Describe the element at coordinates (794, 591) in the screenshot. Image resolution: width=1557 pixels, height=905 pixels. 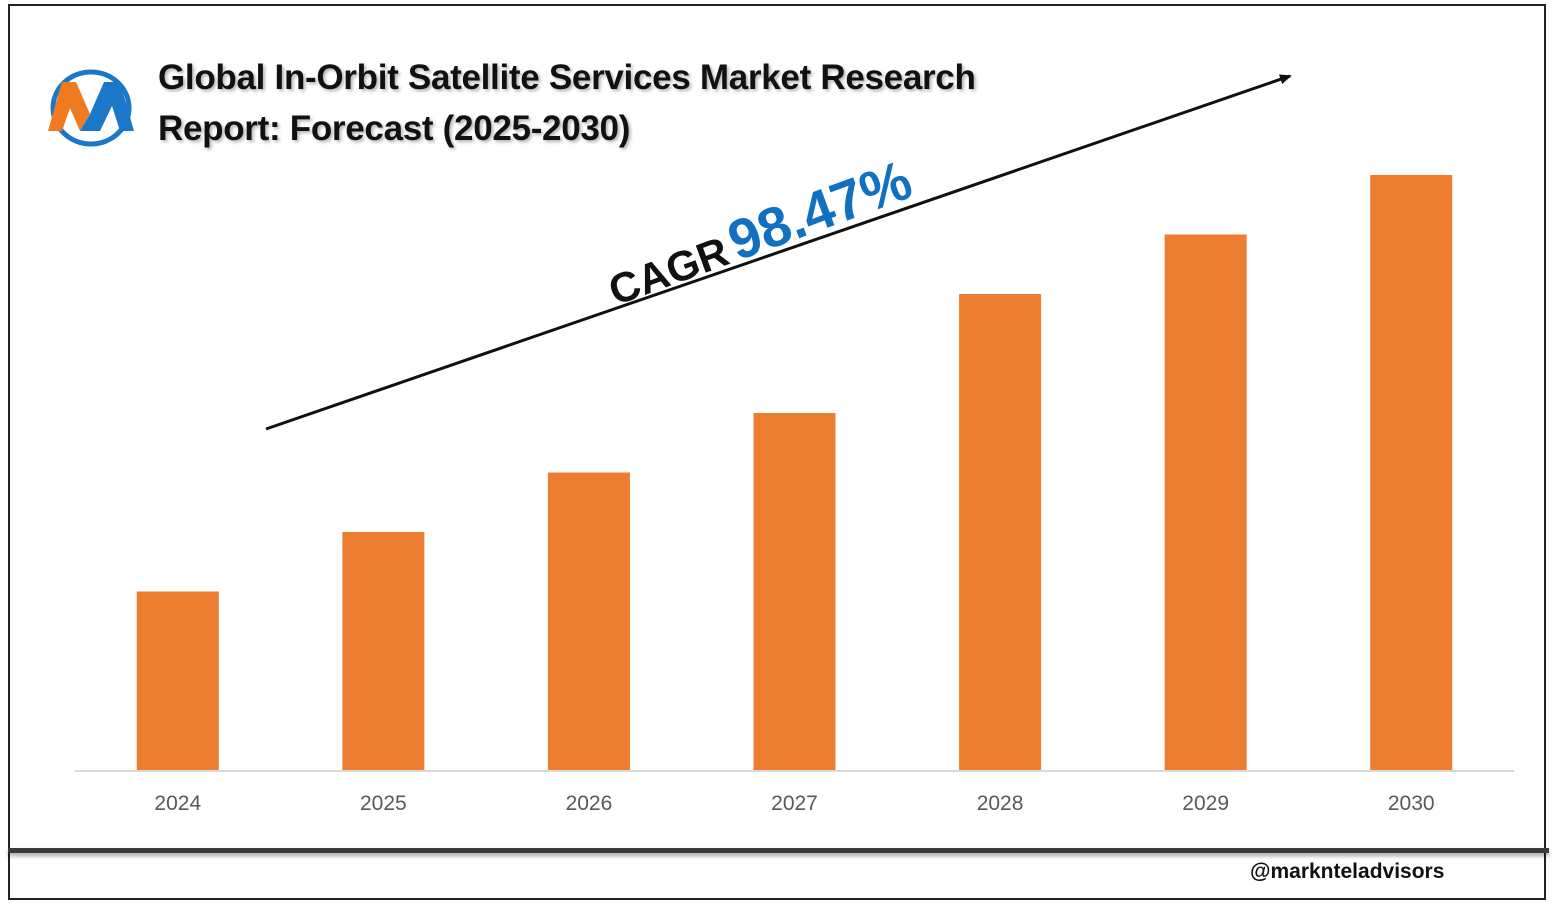
I see `bar-2027` at that location.